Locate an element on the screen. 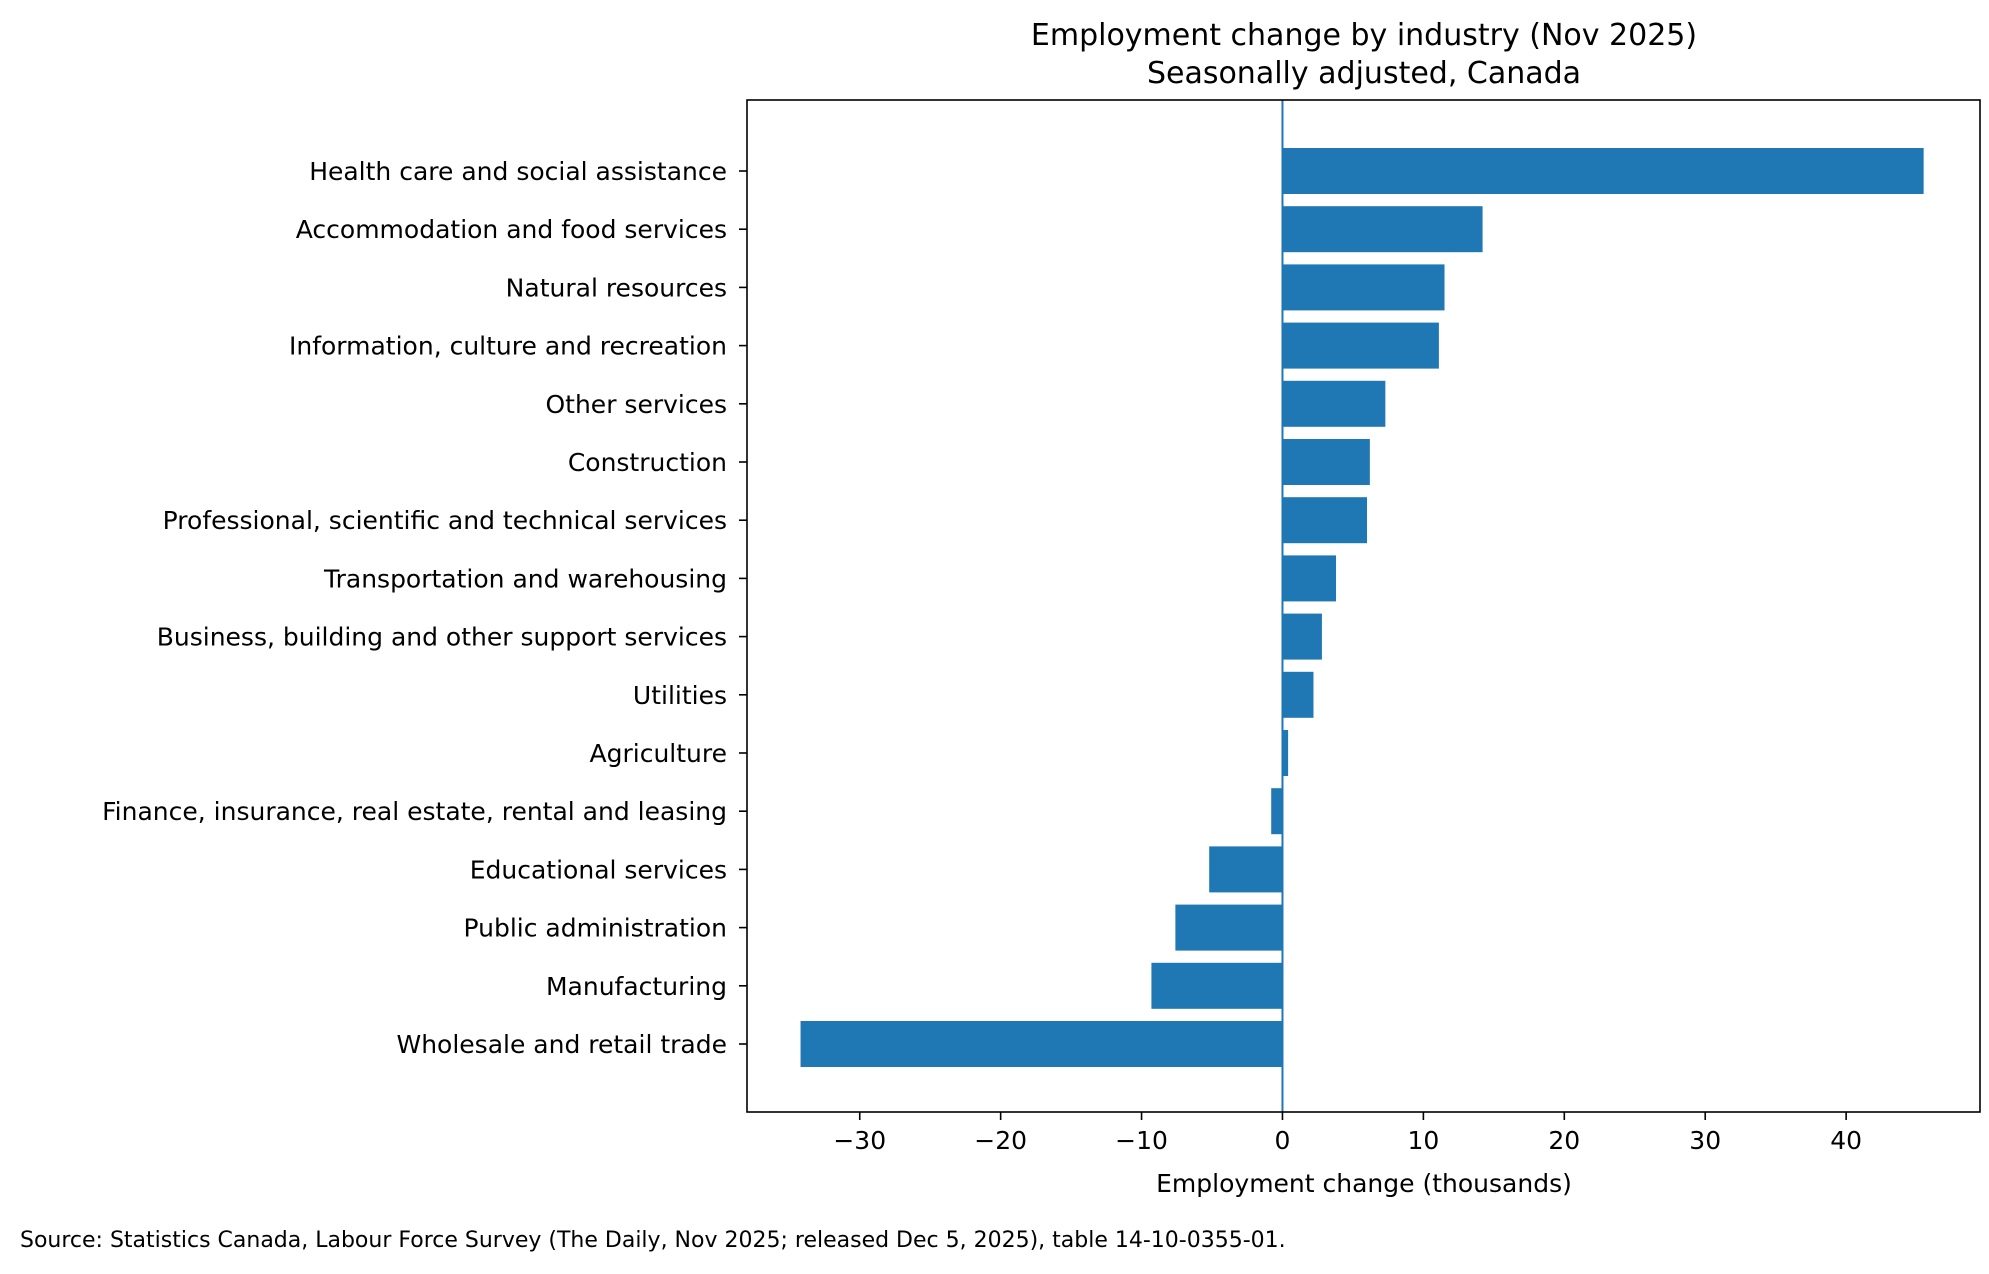 The height and width of the screenshot is (1274, 1989). y-tick-label: Accommodation and food services is located at coordinates (511, 229).